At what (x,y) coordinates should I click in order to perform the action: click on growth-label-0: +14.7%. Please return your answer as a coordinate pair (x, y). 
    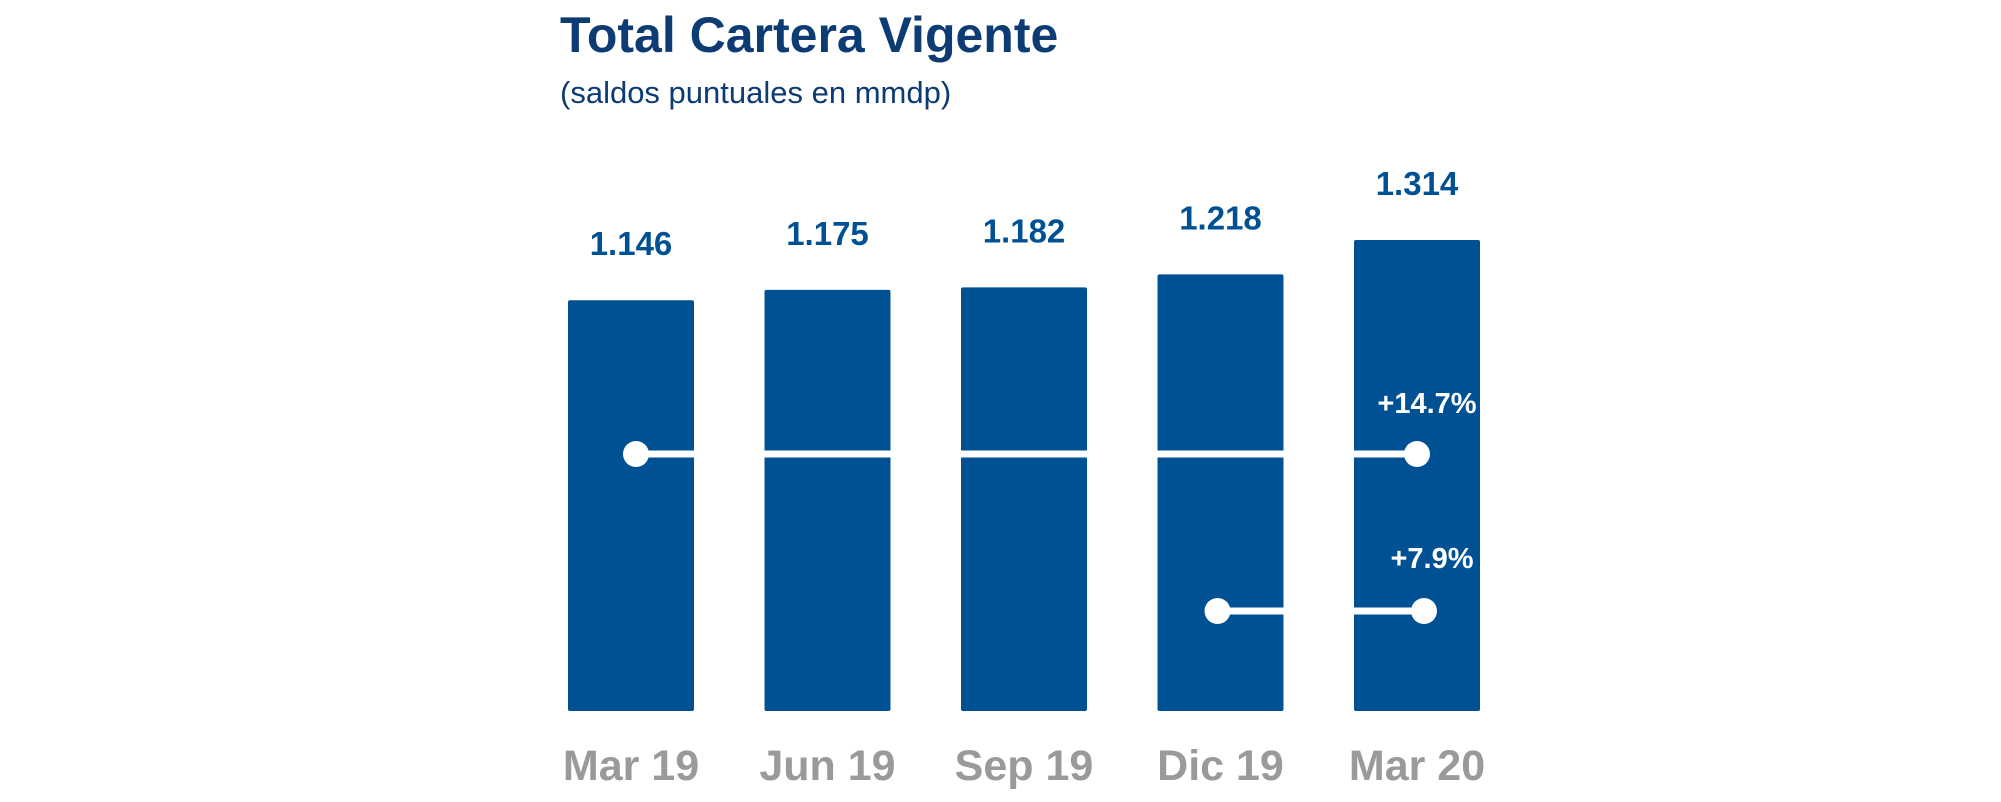
    Looking at the image, I should click on (1426, 404).